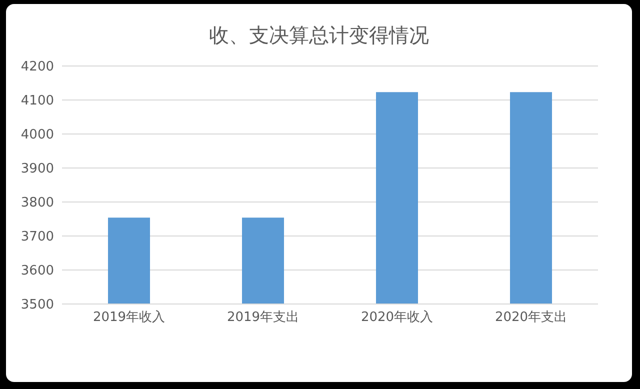  Describe the element at coordinates (37, 101) in the screenshot. I see `y-tick-label: 4100` at that location.